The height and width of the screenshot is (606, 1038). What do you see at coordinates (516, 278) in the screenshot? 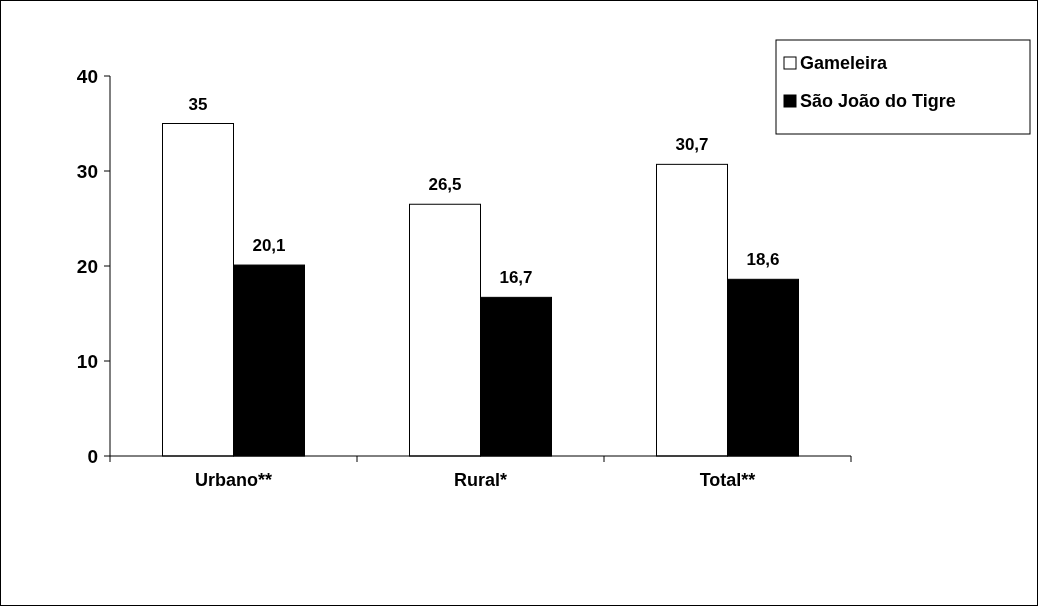
I see `data-label: 16,7` at bounding box center [516, 278].